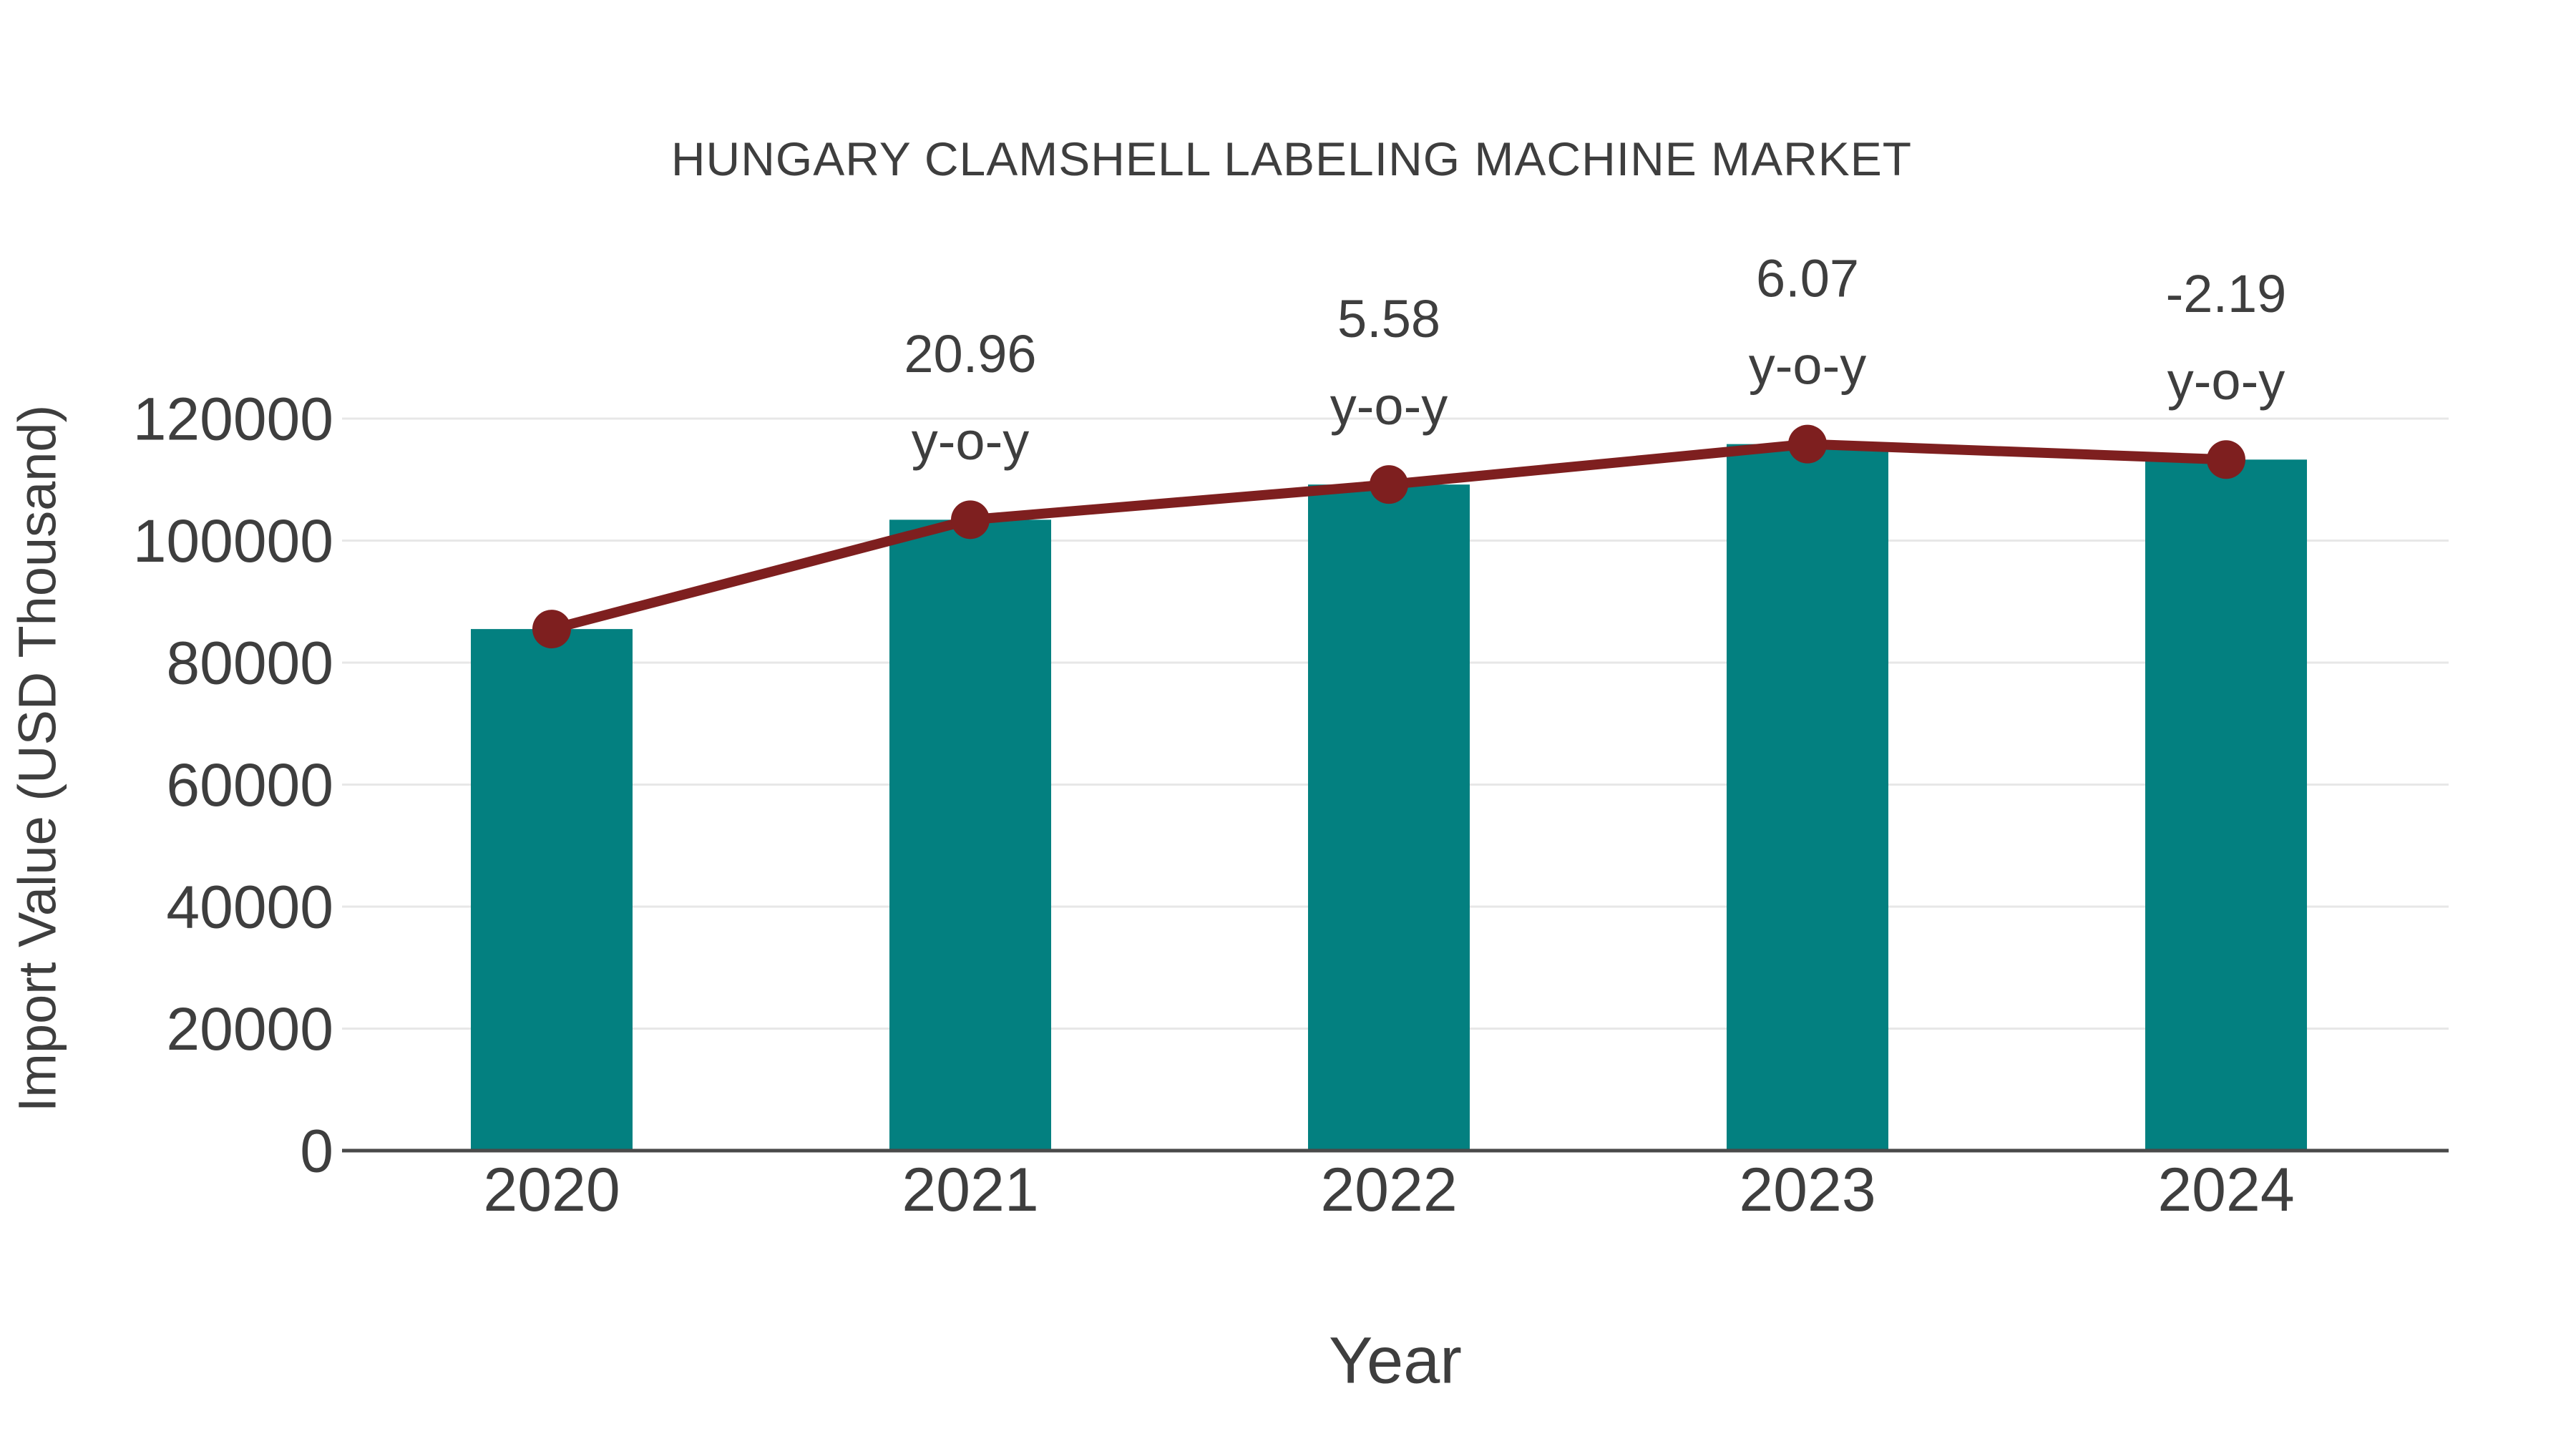  What do you see at coordinates (2226, 460) in the screenshot?
I see `trend-marker-2024` at bounding box center [2226, 460].